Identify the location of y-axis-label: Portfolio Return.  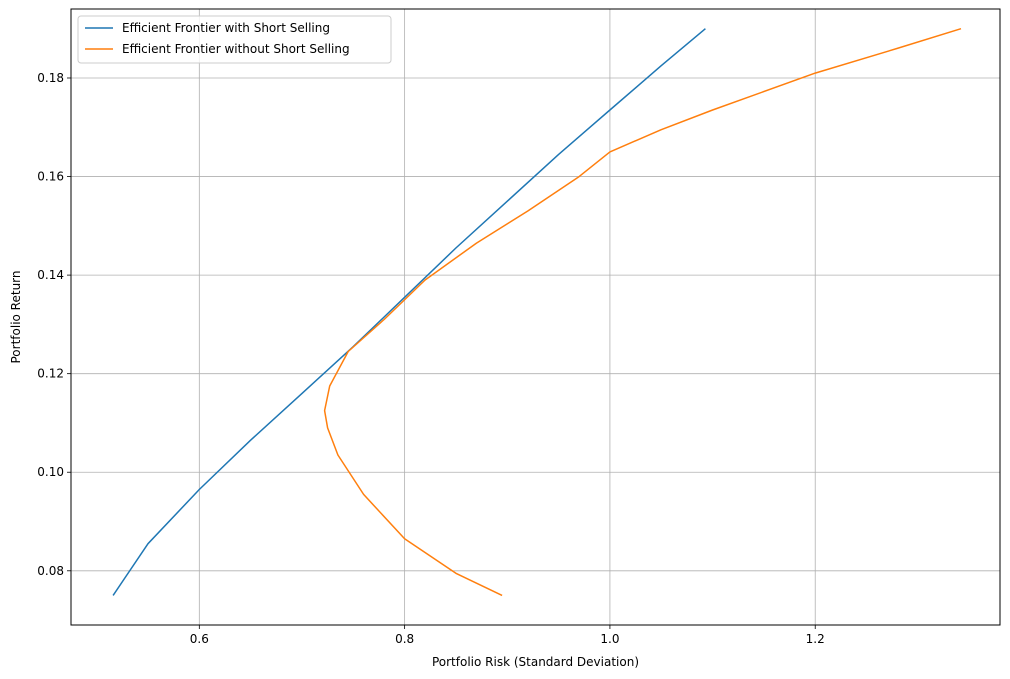
(16, 317).